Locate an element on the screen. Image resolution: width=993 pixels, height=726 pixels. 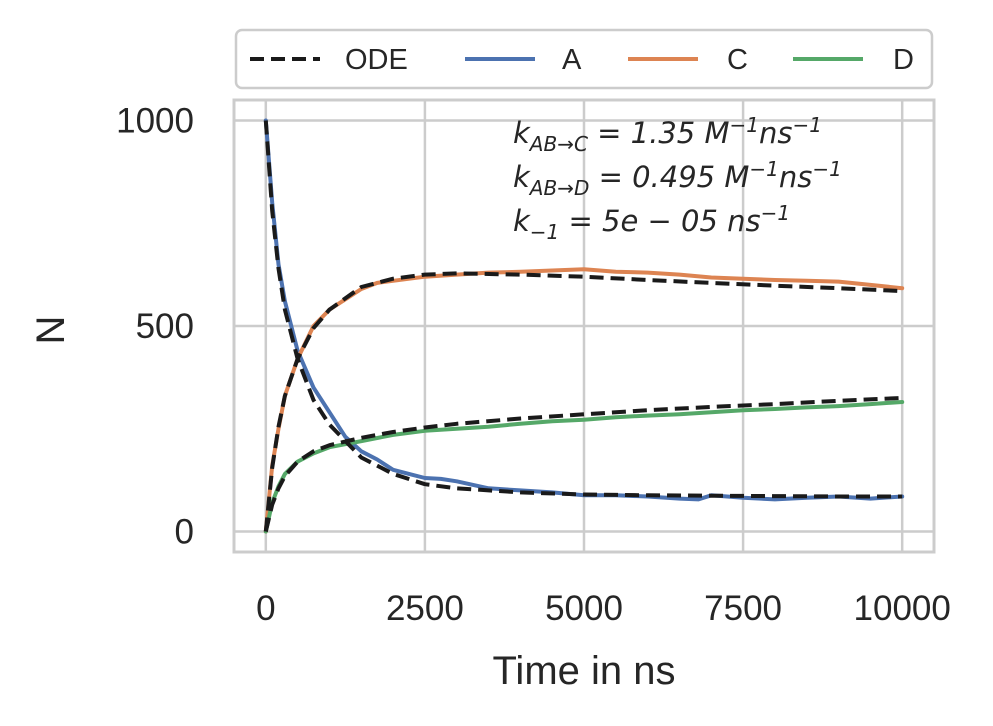
rate-annotation-2: kAB→D = 0.495 M−1ns−1 is located at coordinates (677, 178).